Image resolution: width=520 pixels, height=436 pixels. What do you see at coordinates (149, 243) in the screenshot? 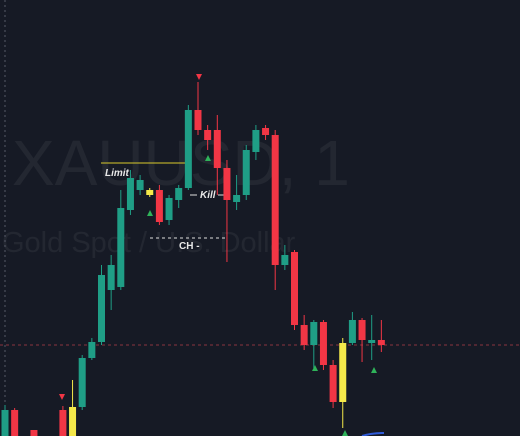
I see `watermark-subtitle: Gold Spot / U.S. Dollar` at bounding box center [149, 243].